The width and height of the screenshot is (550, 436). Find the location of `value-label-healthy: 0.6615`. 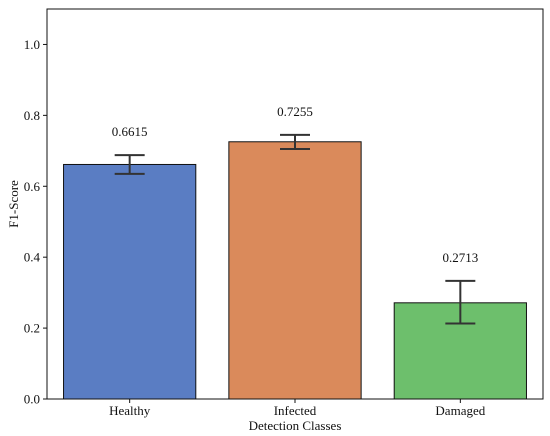

value-label-healthy: 0.6615 is located at coordinates (130, 131).